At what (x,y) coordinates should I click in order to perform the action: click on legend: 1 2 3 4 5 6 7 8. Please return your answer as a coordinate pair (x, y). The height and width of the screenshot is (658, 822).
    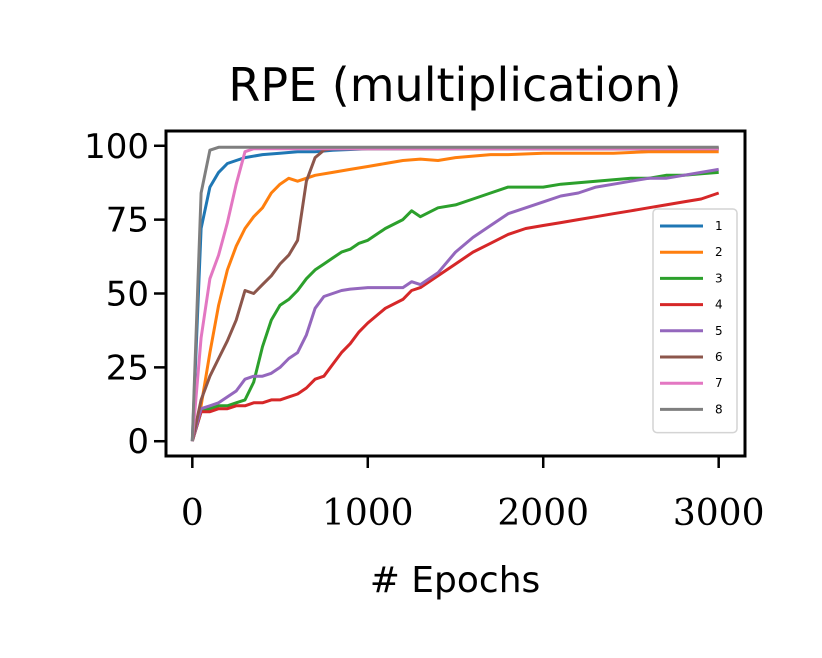
    Looking at the image, I should click on (695, 321).